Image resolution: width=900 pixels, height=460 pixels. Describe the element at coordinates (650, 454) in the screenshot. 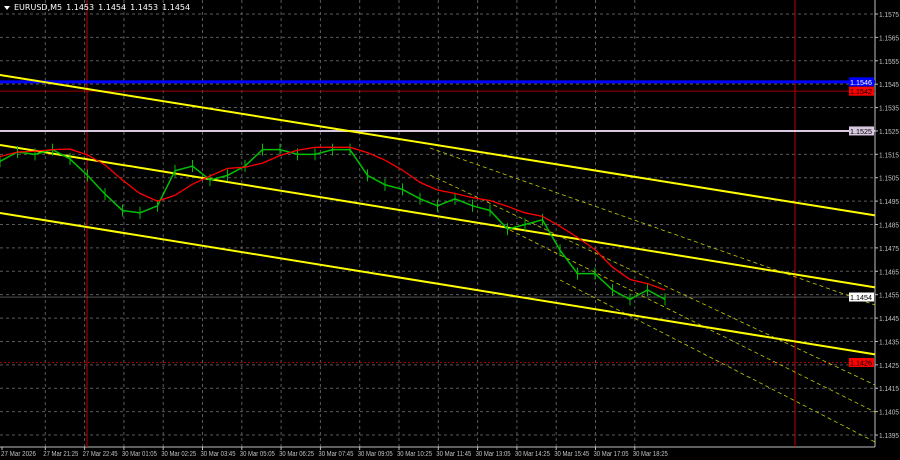

I see `x-tick-label: 30 Mar 18:25` at that location.